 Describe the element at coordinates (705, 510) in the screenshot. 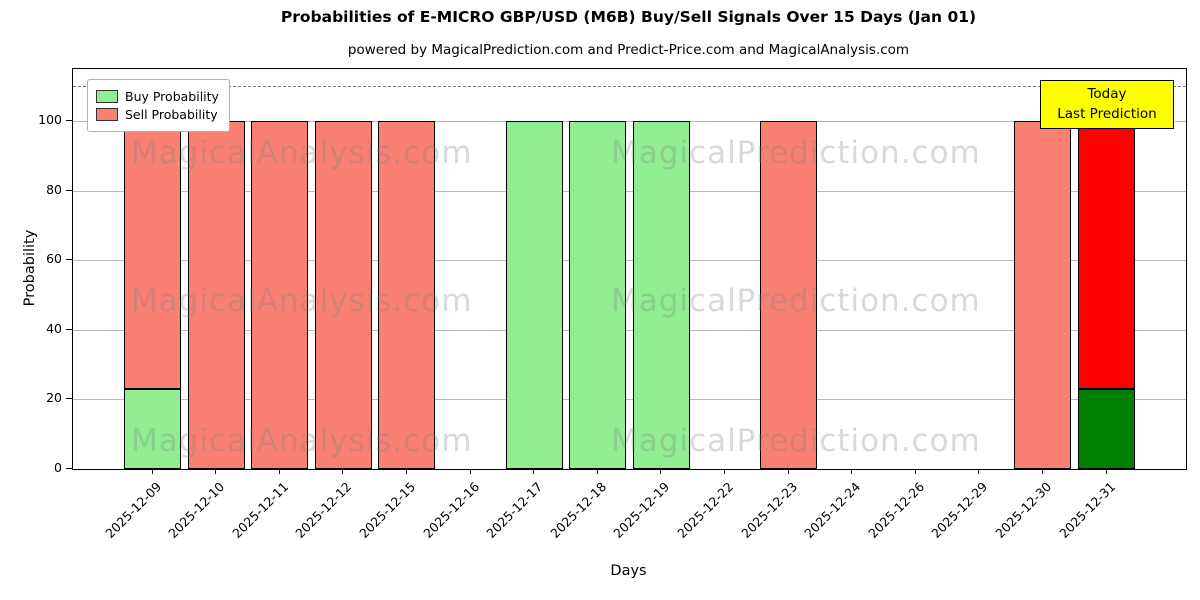

I see `x-tick-label: 2025-12-22` at that location.